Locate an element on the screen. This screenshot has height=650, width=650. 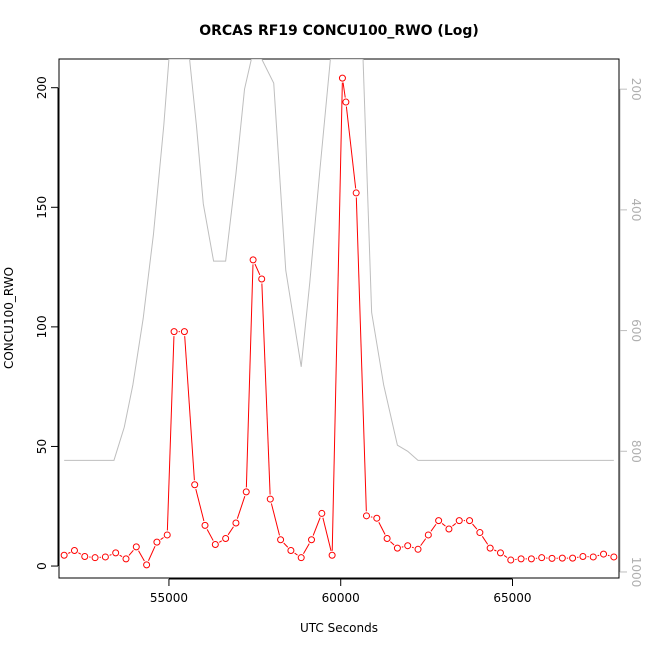
y2-tick-label: 800 is located at coordinates (636, 451).